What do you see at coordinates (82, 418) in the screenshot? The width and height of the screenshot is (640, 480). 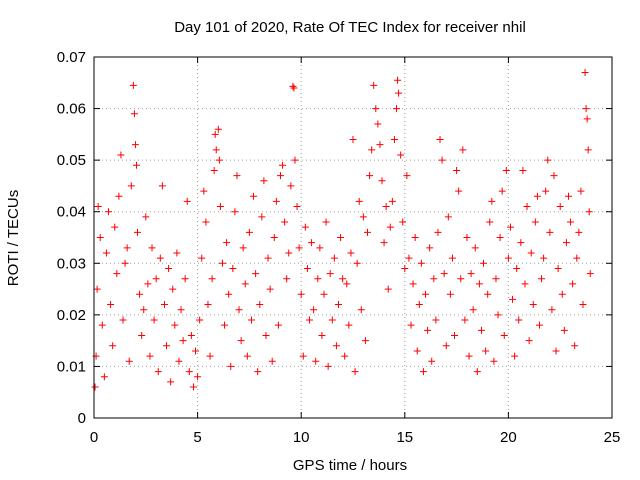 I see `y-tick-label: 0` at bounding box center [82, 418].